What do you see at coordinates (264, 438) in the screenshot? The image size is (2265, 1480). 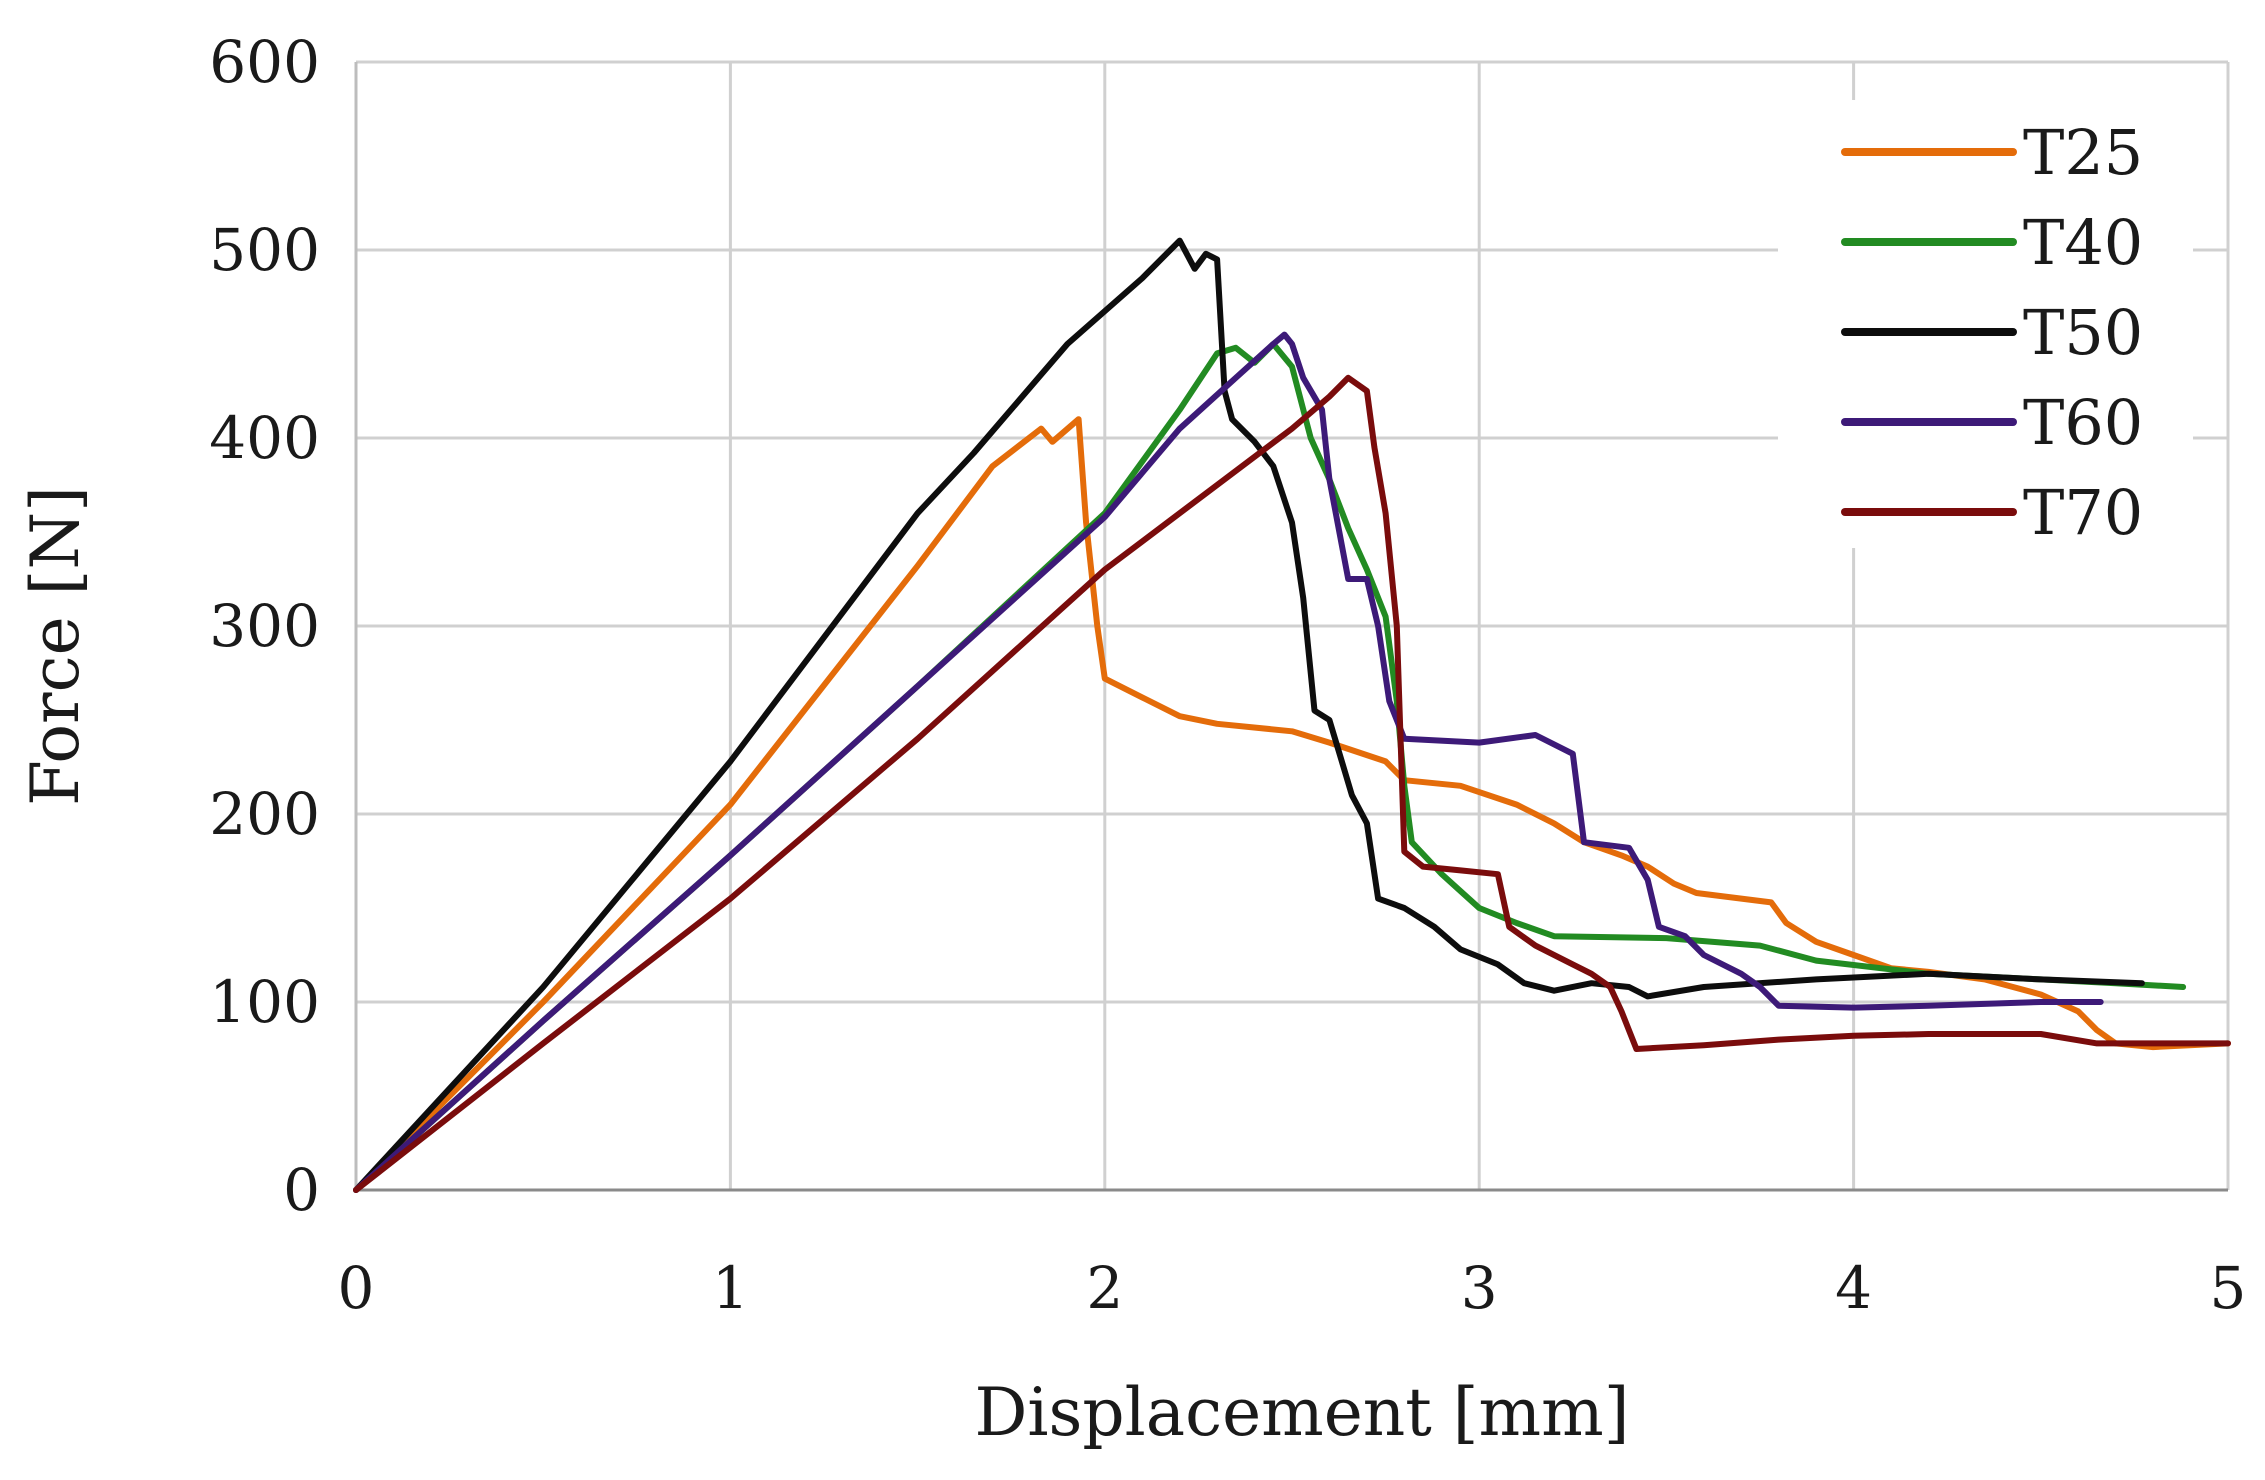 I see `y-tick-label: 400` at bounding box center [264, 438].